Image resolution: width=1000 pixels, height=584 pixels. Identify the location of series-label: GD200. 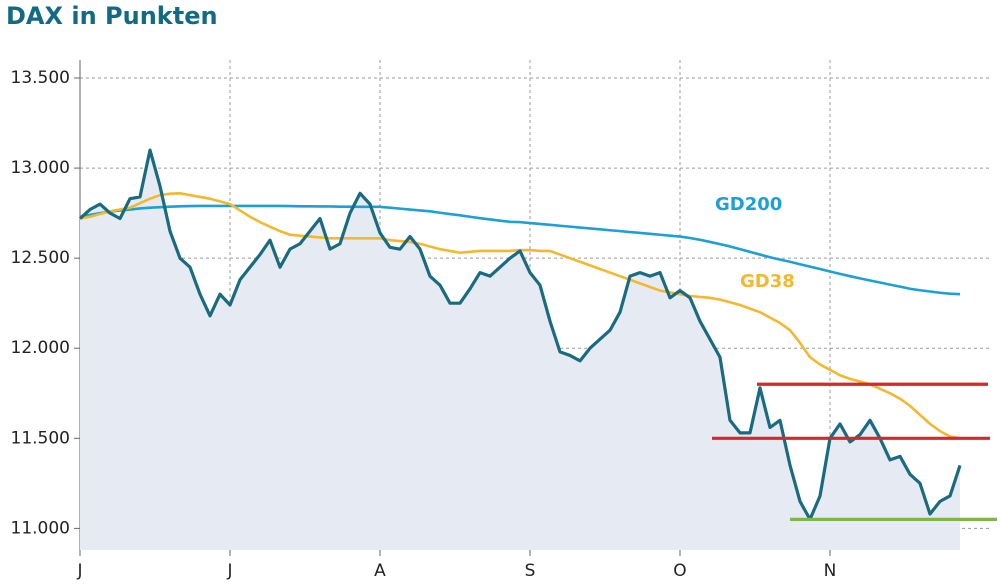
(748, 204).